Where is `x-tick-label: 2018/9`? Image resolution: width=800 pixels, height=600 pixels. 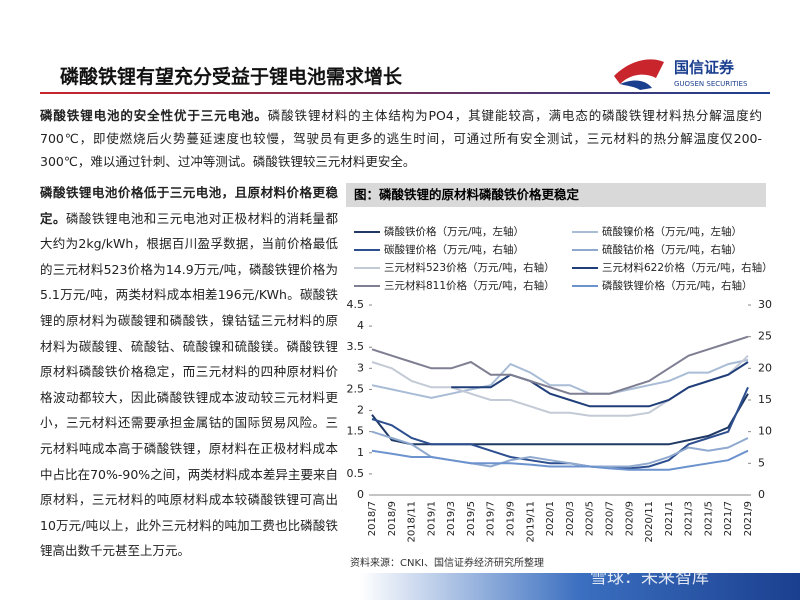 x-tick-label: 2018/9 is located at coordinates (392, 518).